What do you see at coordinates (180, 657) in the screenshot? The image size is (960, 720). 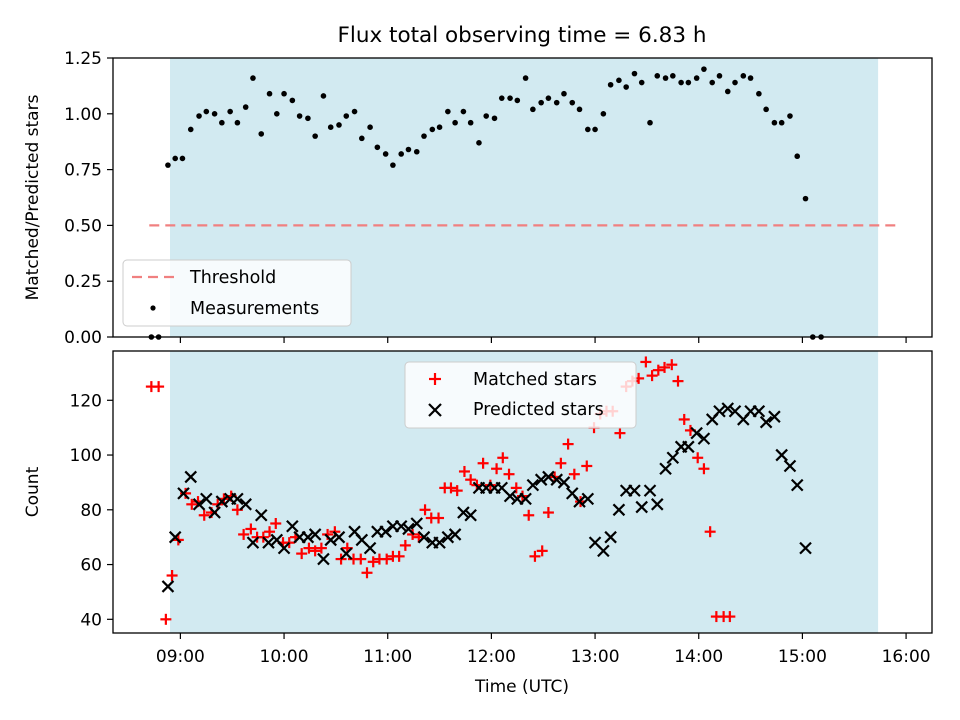 I see `x-tick-label: 09:00` at bounding box center [180, 657].